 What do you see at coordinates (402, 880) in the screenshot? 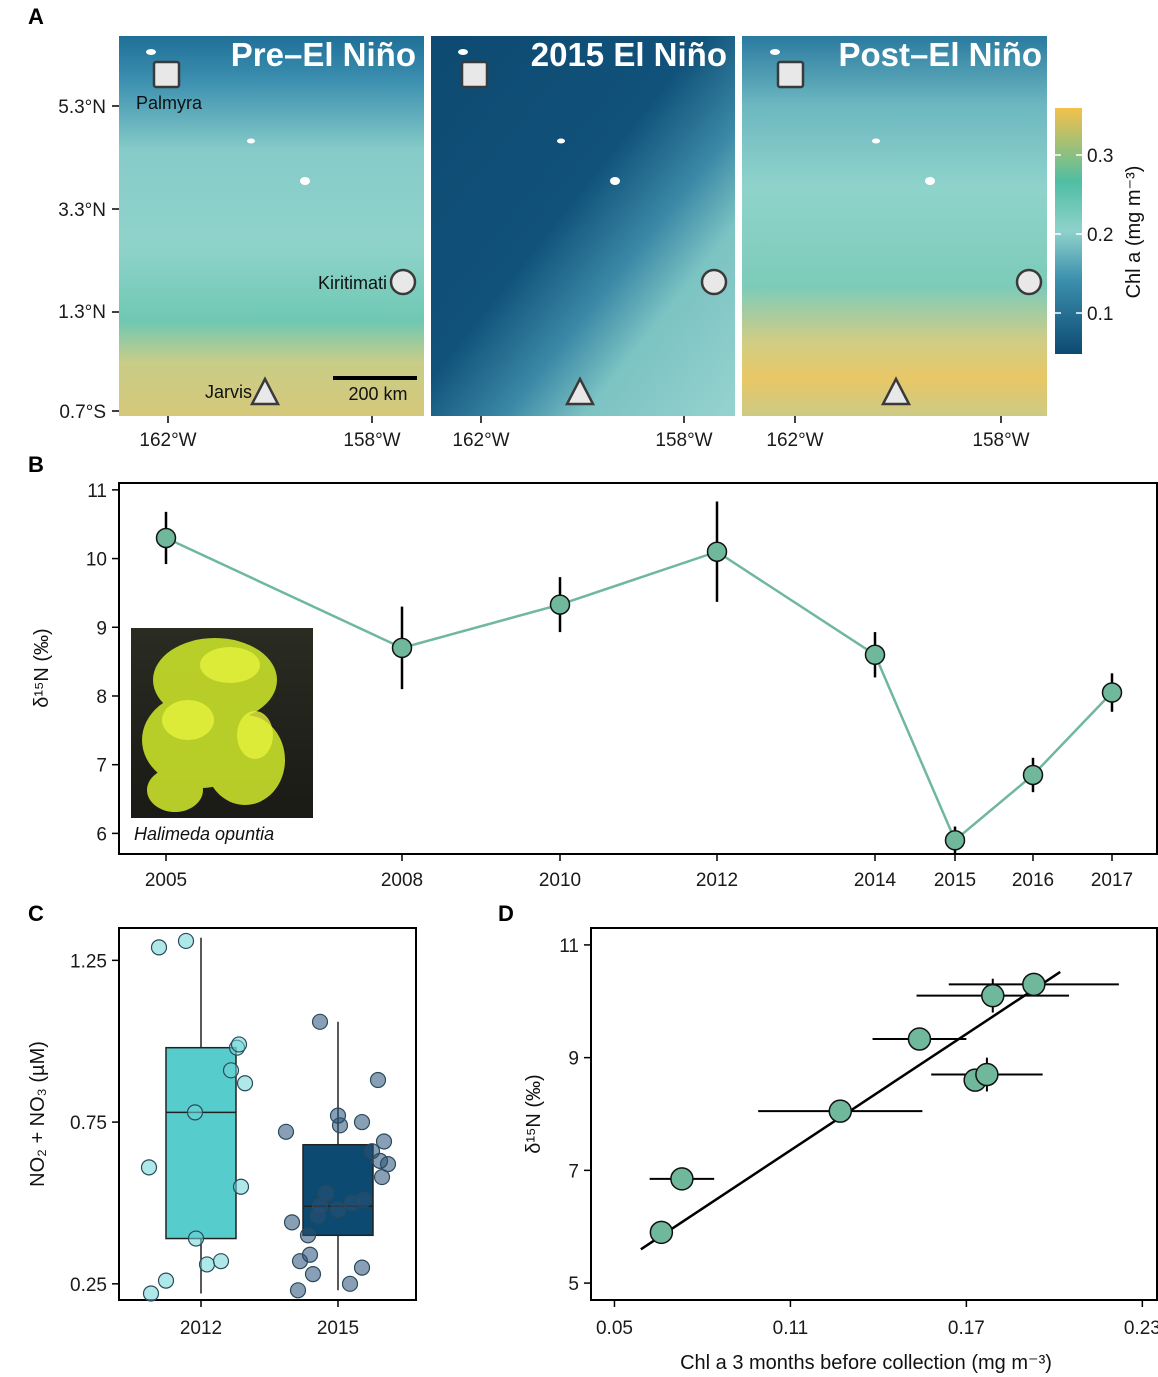
I see `x-tick-label: 2008` at bounding box center [402, 880].